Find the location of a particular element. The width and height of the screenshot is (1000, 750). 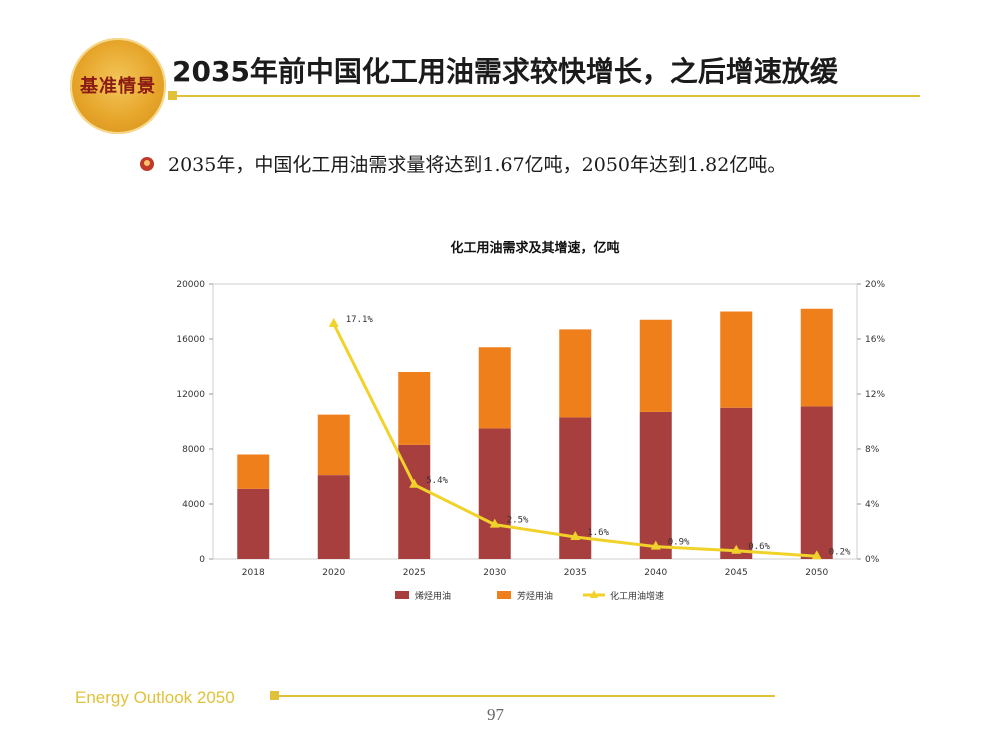

brand-logo: 基准情景 is located at coordinates (118, 86).